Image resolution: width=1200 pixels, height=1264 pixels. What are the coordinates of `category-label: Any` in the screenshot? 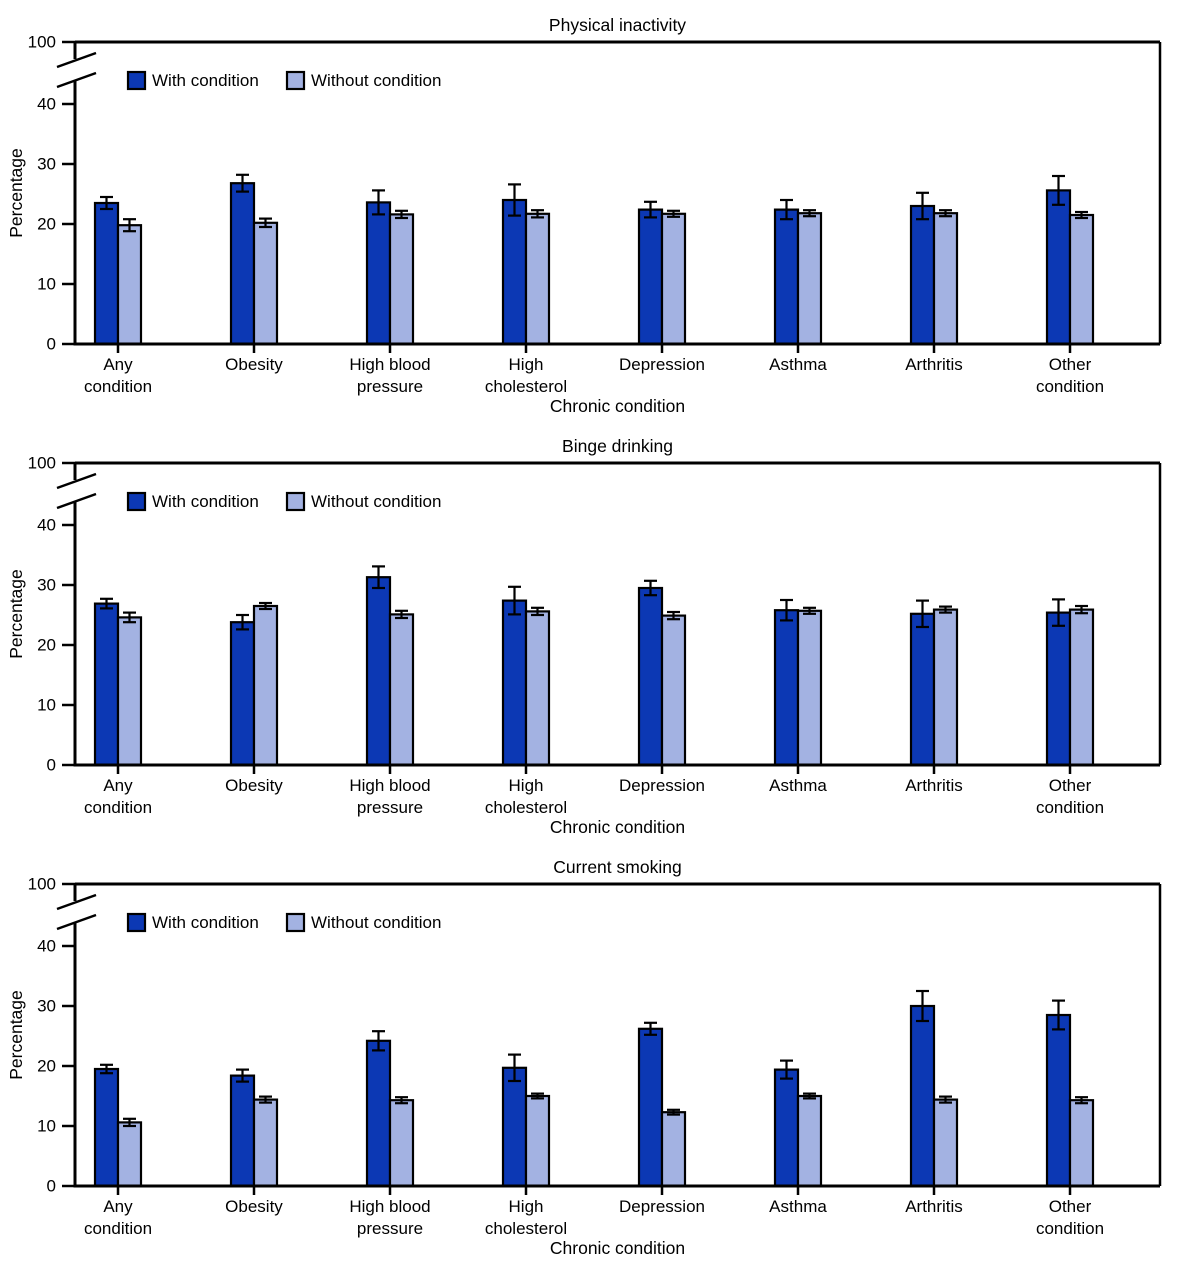 It's located at (118, 1206).